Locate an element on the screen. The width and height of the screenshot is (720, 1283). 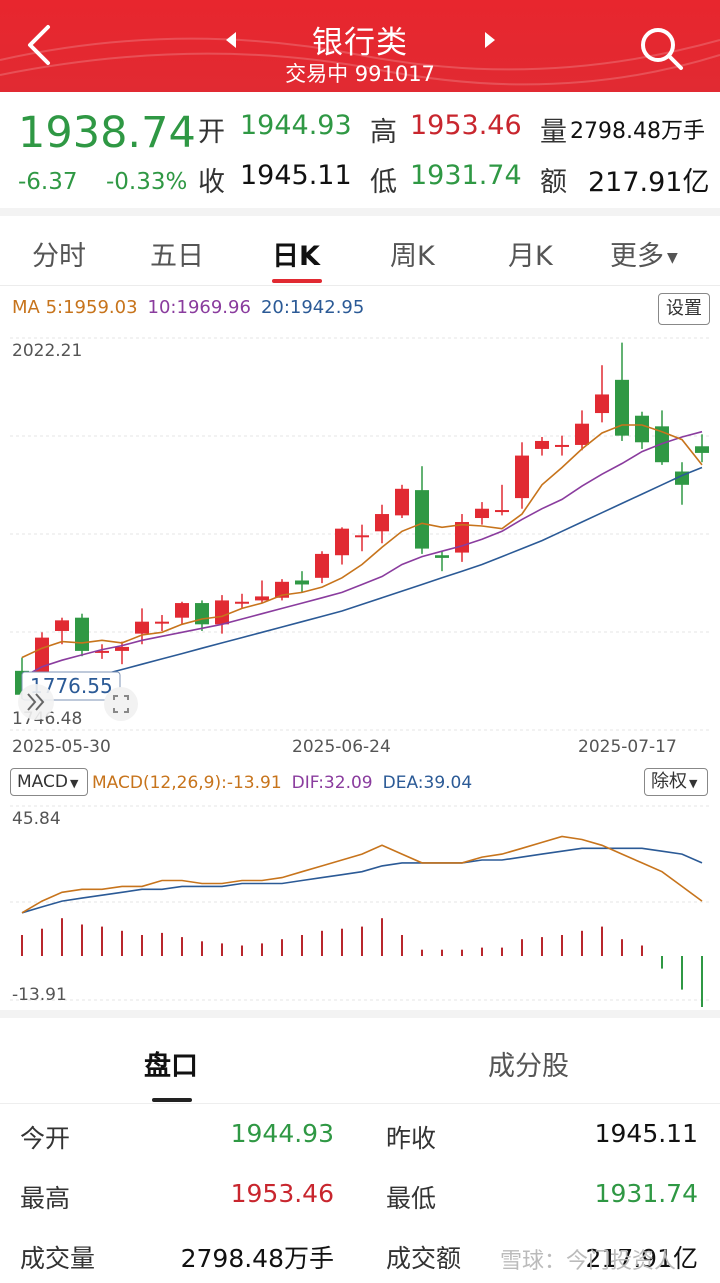
fullscreen-icon is located at coordinates (121, 704).